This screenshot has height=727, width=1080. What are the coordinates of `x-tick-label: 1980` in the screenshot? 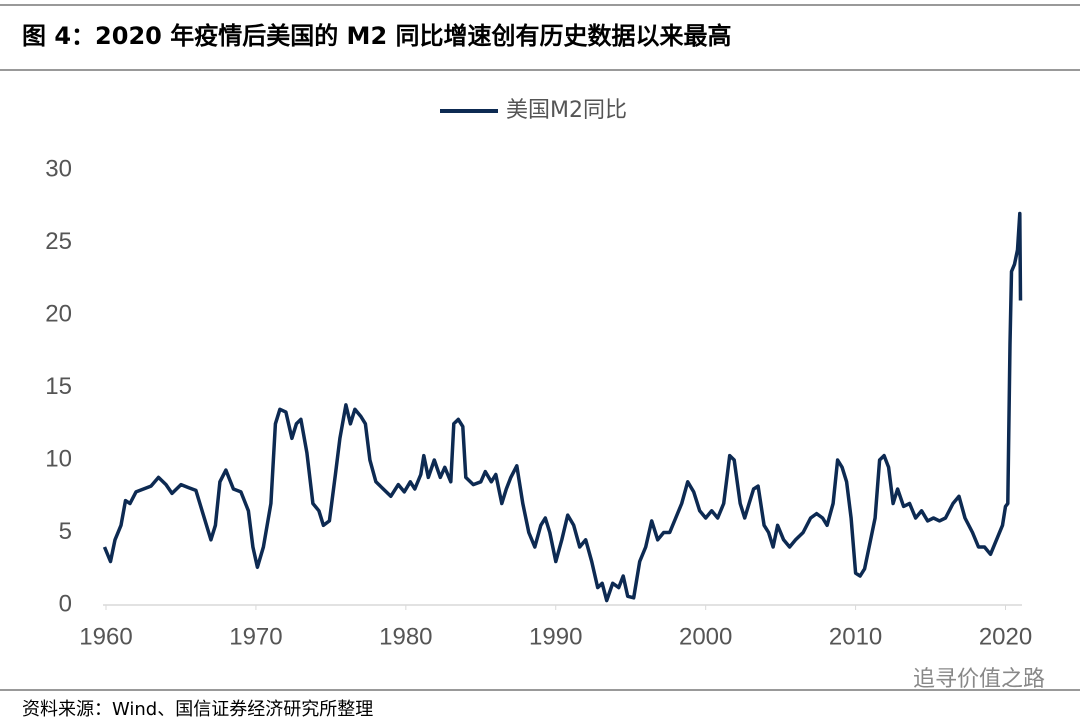 It's located at (405, 636).